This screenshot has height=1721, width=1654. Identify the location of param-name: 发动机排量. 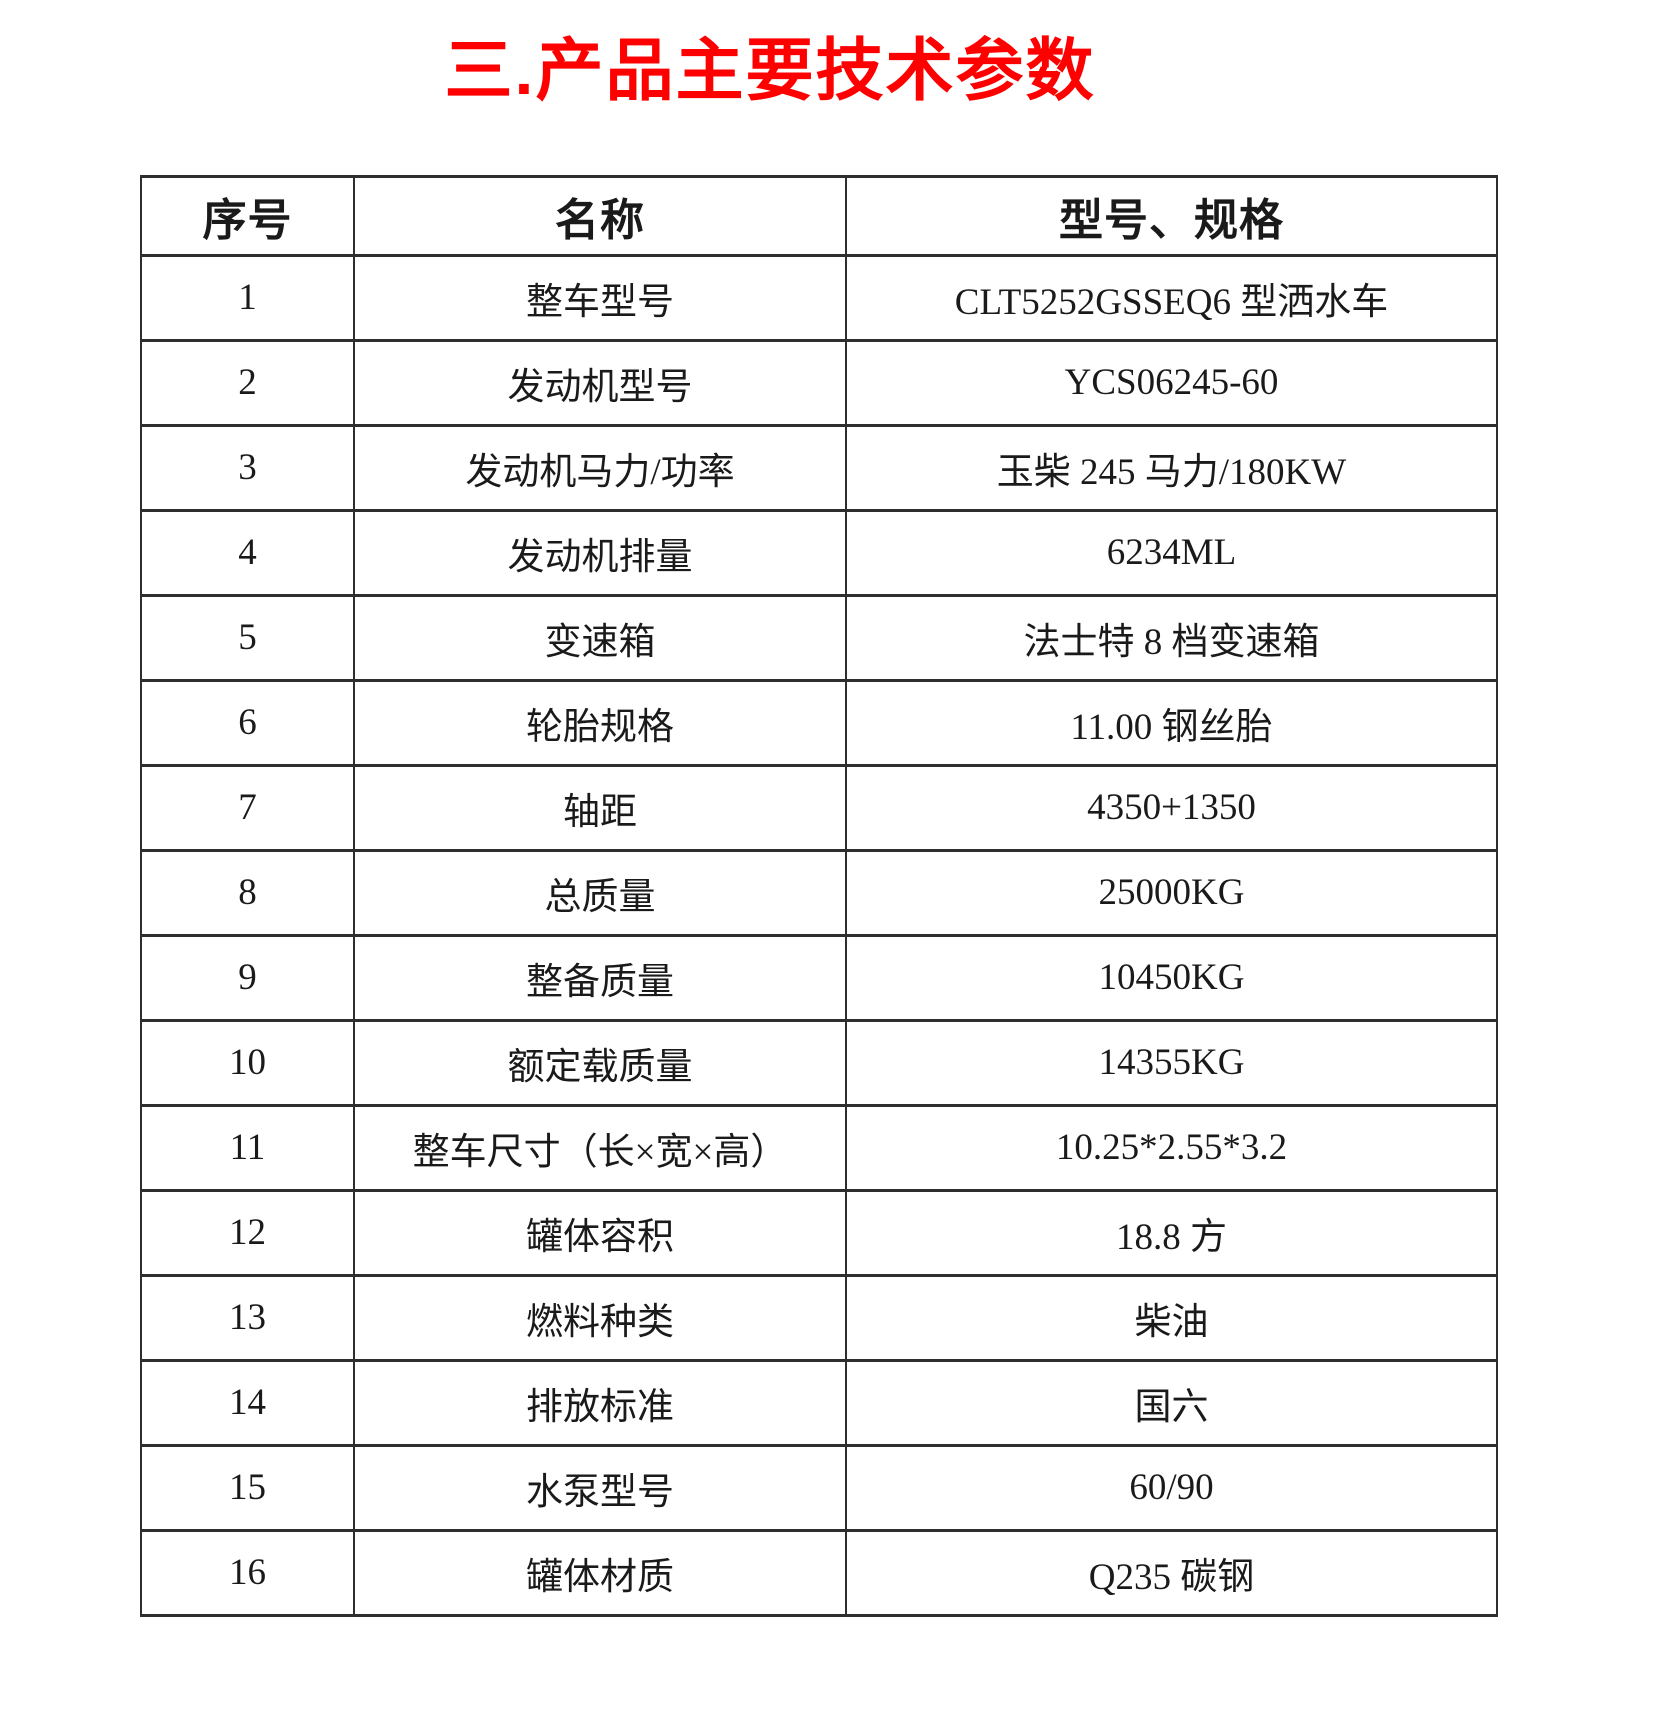
(600, 552).